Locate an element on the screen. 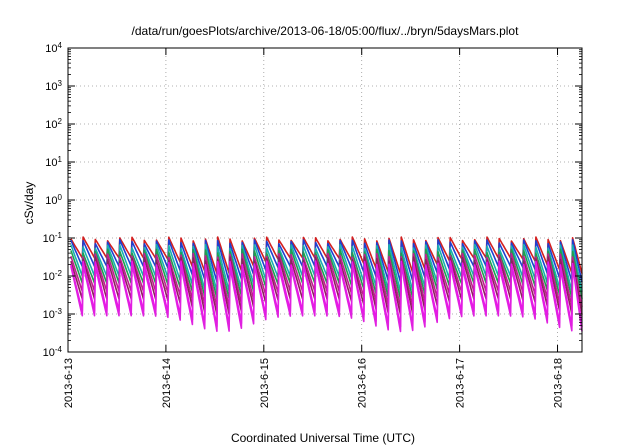 This screenshot has width=640, height=448. x-tick-label: 2013-6-18 is located at coordinates (559, 383).